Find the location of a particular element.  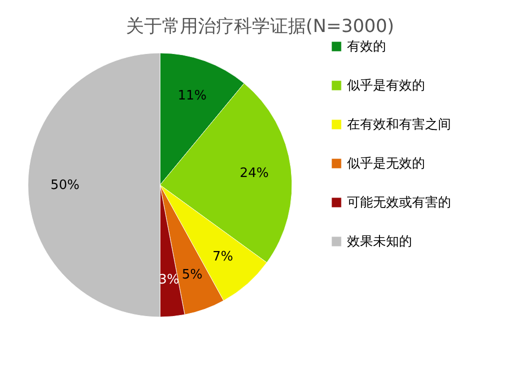

data-label: 5% is located at coordinates (192, 274).